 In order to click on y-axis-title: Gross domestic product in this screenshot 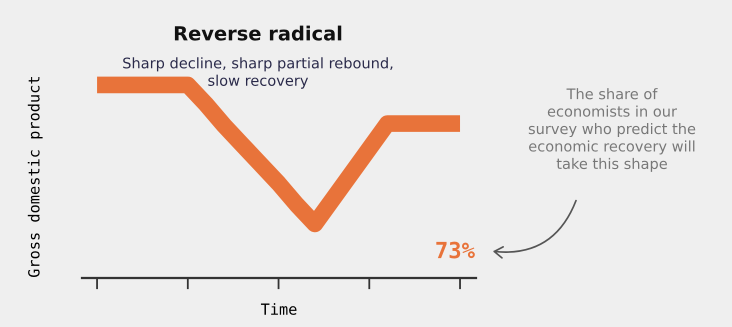, I will do `click(35, 177)`.